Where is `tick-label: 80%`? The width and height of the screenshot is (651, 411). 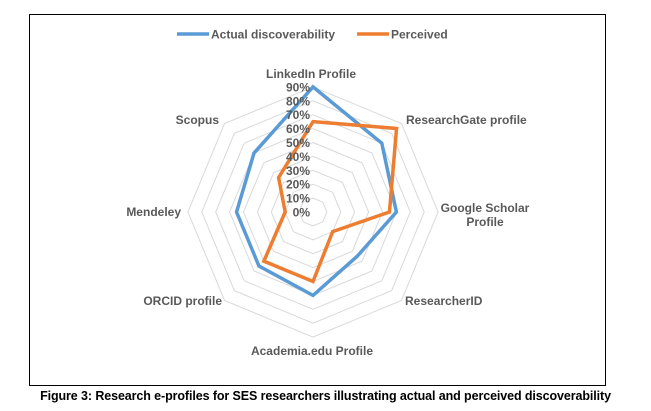
tick-label: 80% is located at coordinates (298, 101).